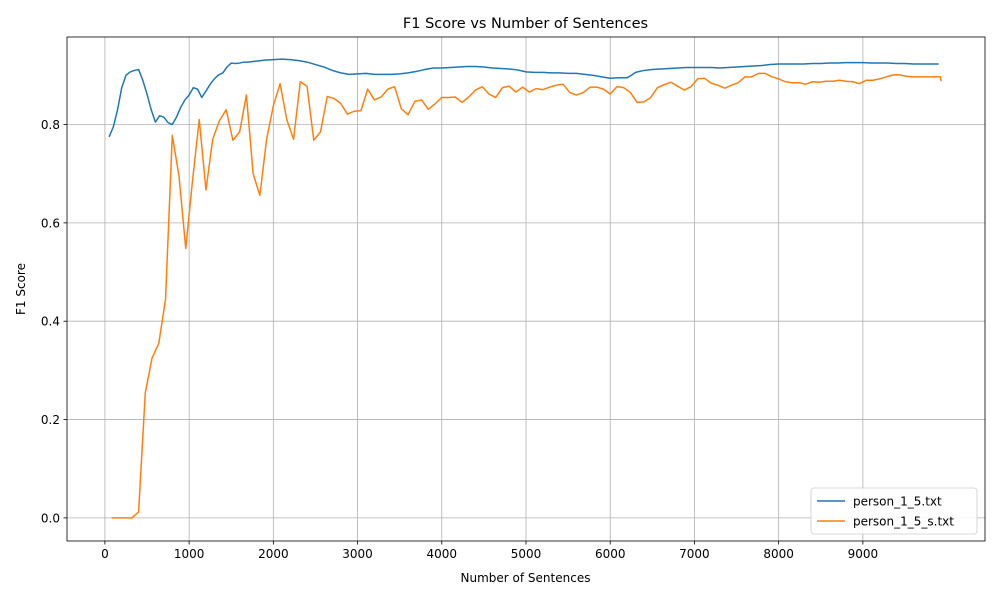  I want to click on legend-box, so click(894, 511).